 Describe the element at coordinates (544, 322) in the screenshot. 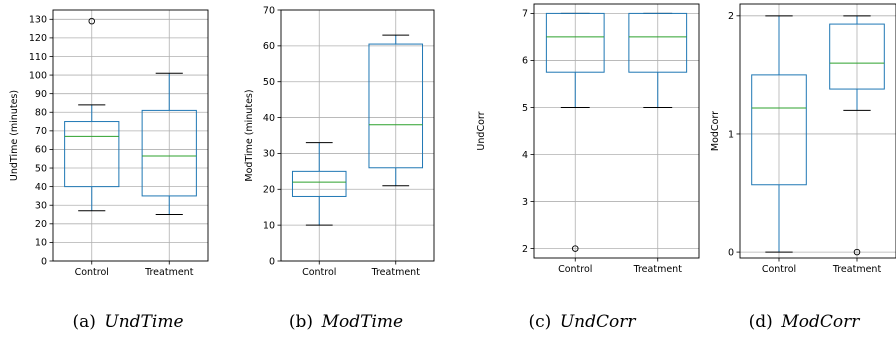

I see `caption-label: (c)` at that location.